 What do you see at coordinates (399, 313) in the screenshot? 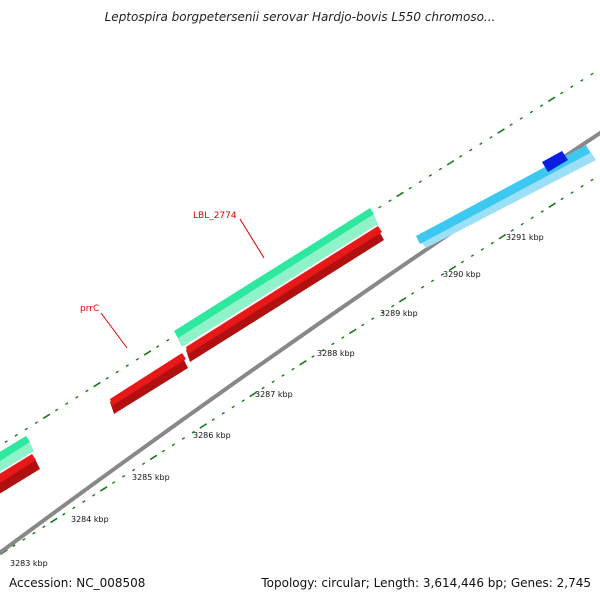
I see `scale-label-3289: 3289 kbp` at bounding box center [399, 313].